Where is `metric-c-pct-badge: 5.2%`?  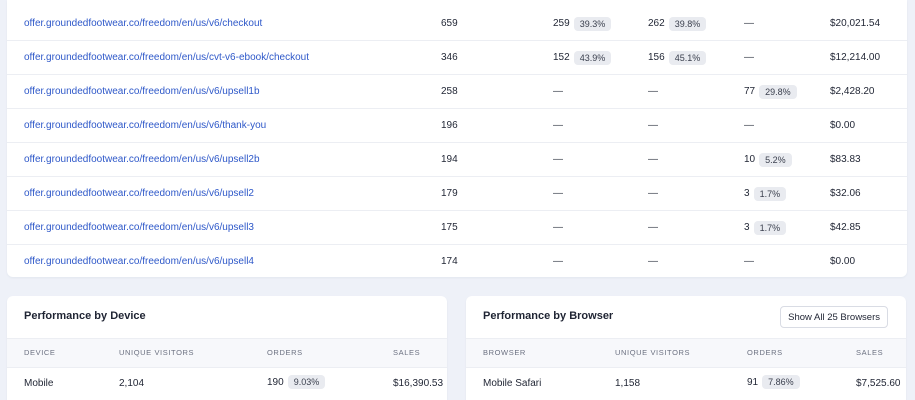
metric-c-pct-badge: 5.2% is located at coordinates (775, 159).